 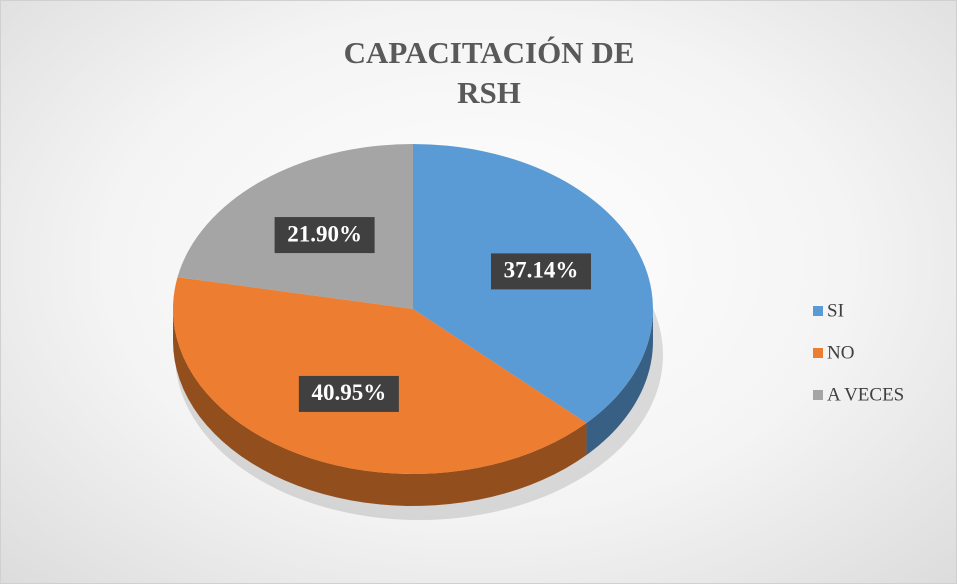 I want to click on data-label-text: 21.90%, so click(x=324, y=233).